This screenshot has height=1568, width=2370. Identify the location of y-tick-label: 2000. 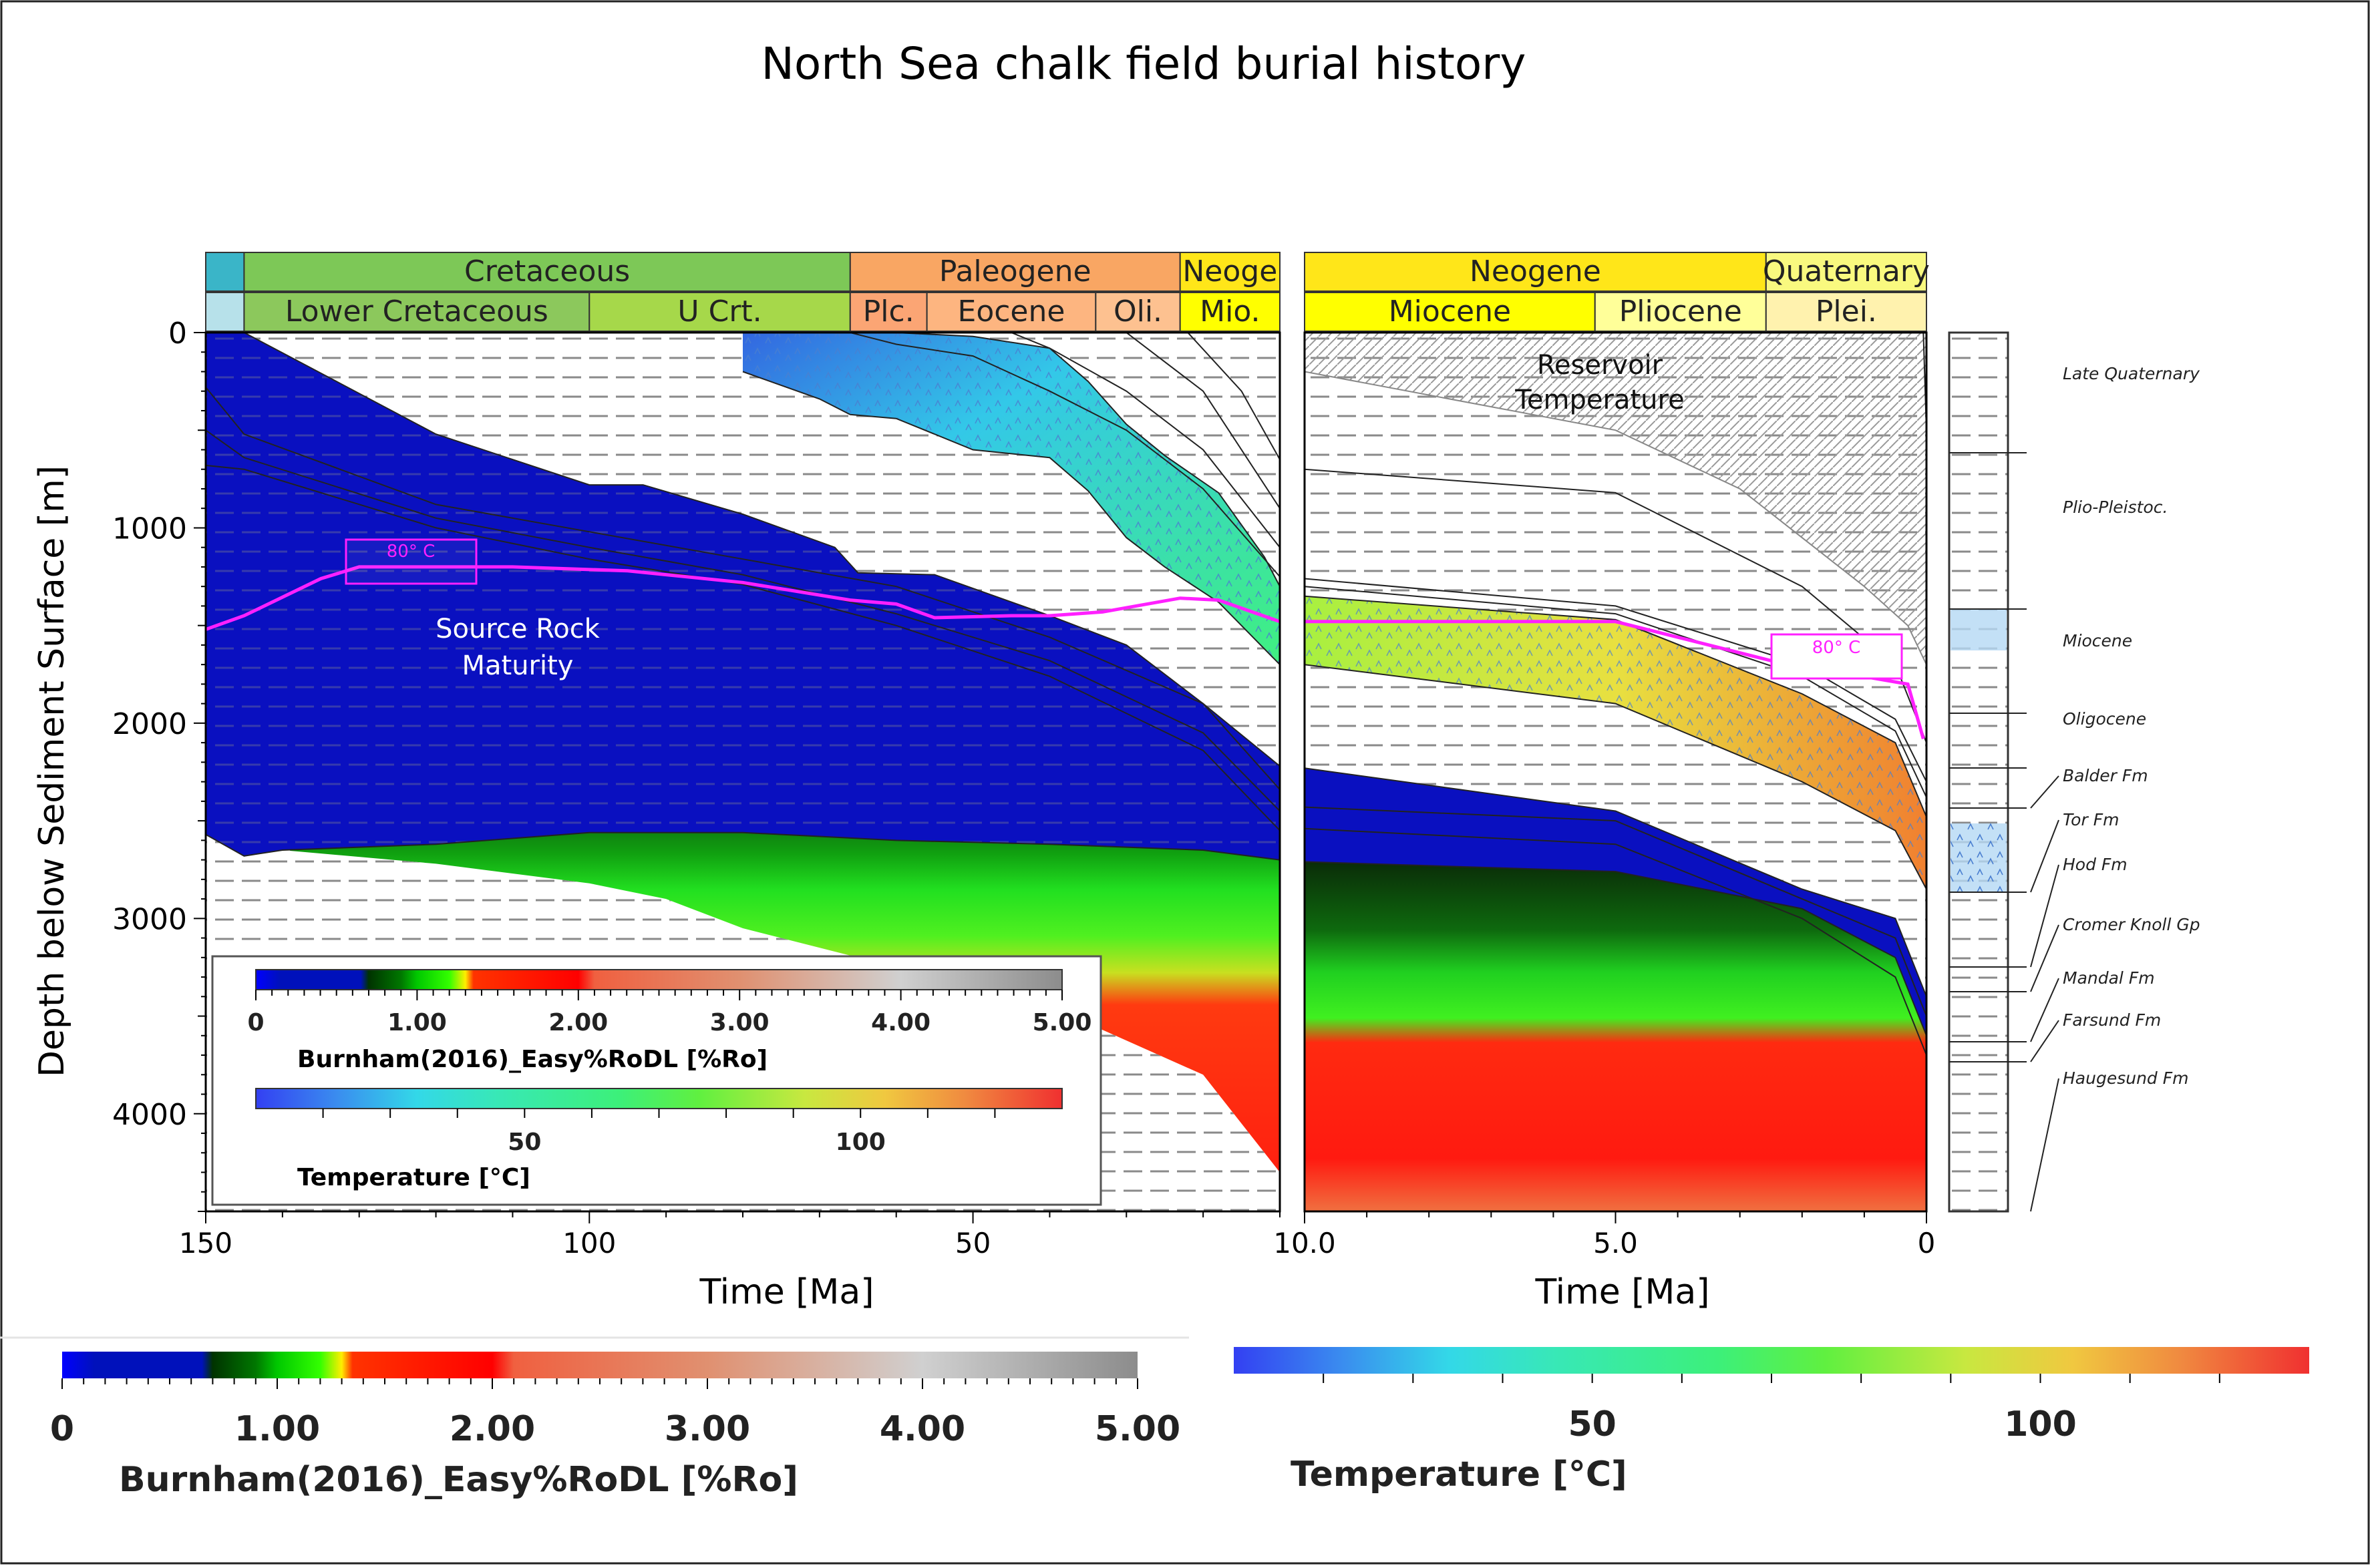
(149, 724).